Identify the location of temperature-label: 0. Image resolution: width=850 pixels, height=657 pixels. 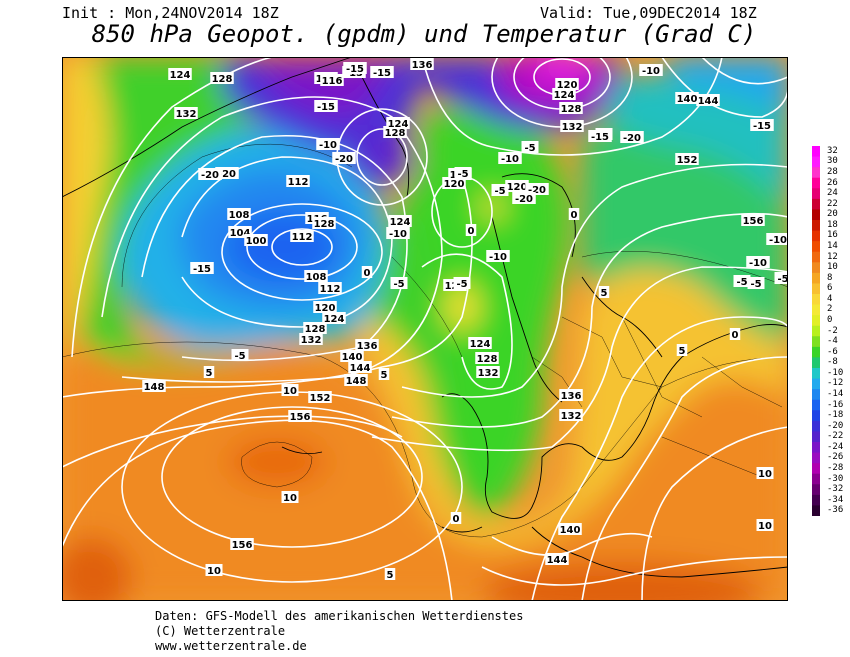
(574, 215).